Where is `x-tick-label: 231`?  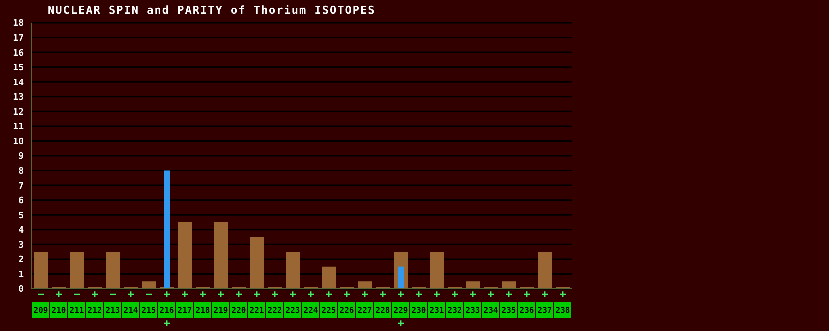 x-tick-label: 231 is located at coordinates (437, 310).